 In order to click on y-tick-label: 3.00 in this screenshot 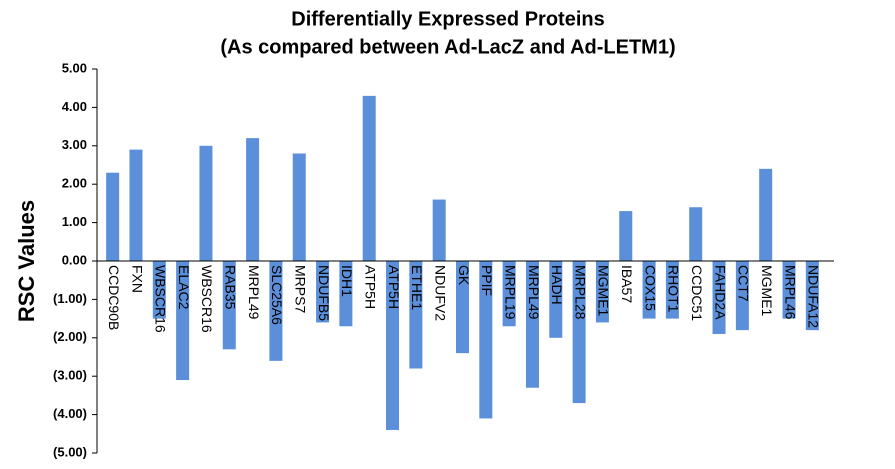, I will do `click(74, 144)`.